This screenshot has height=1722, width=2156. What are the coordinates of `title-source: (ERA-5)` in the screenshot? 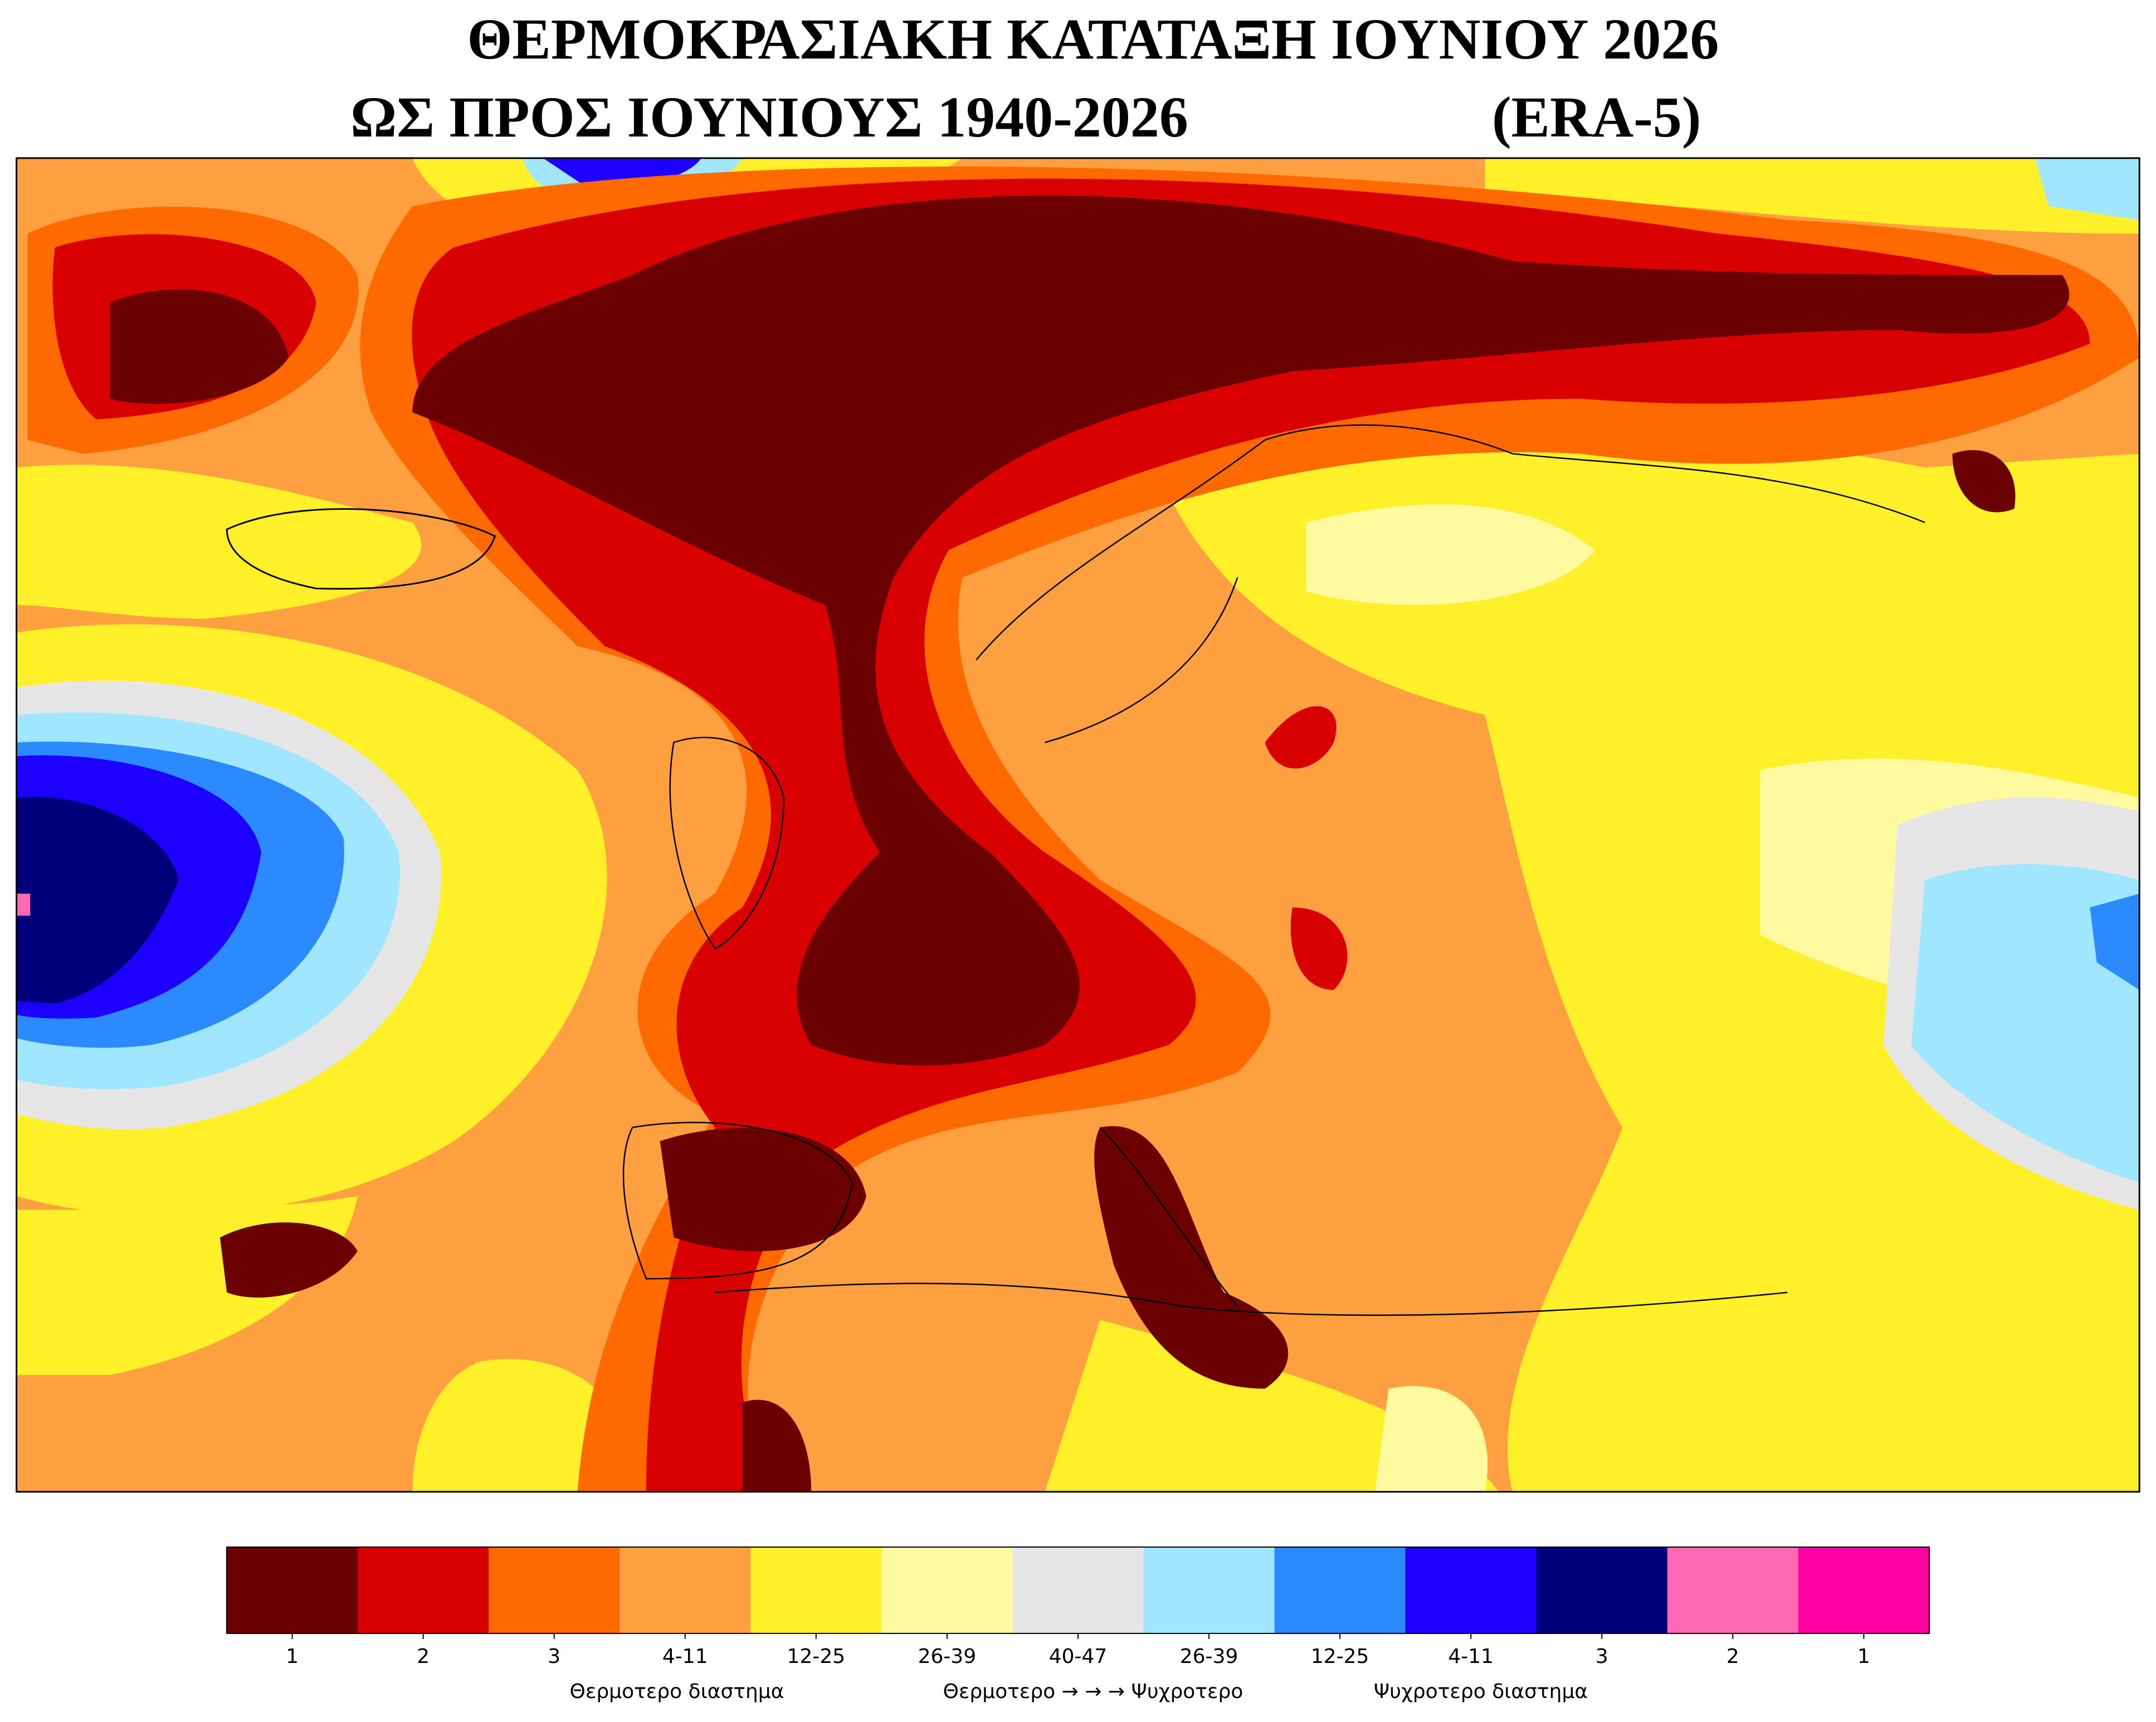 It's located at (1596, 117).